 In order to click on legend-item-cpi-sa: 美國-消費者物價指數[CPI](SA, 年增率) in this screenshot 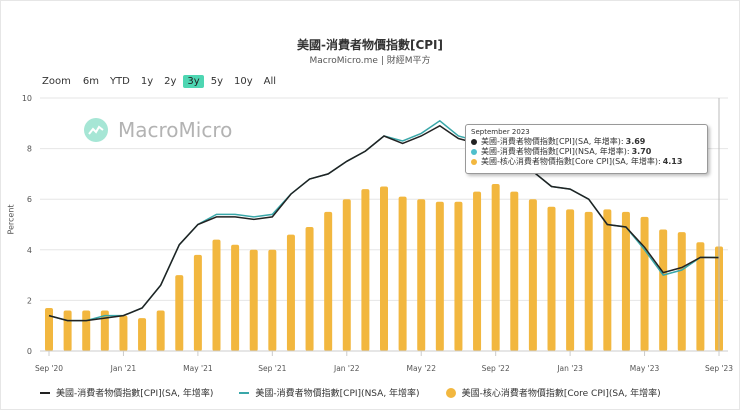, I will do `click(126, 392)`.